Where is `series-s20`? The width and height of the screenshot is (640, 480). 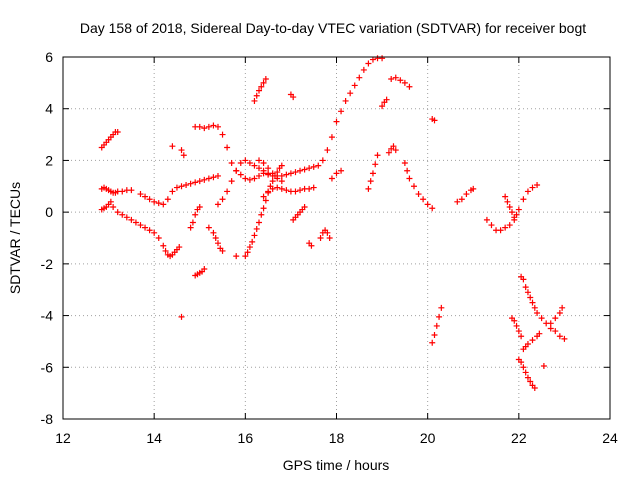
series-s20 is located at coordinates (325, 234).